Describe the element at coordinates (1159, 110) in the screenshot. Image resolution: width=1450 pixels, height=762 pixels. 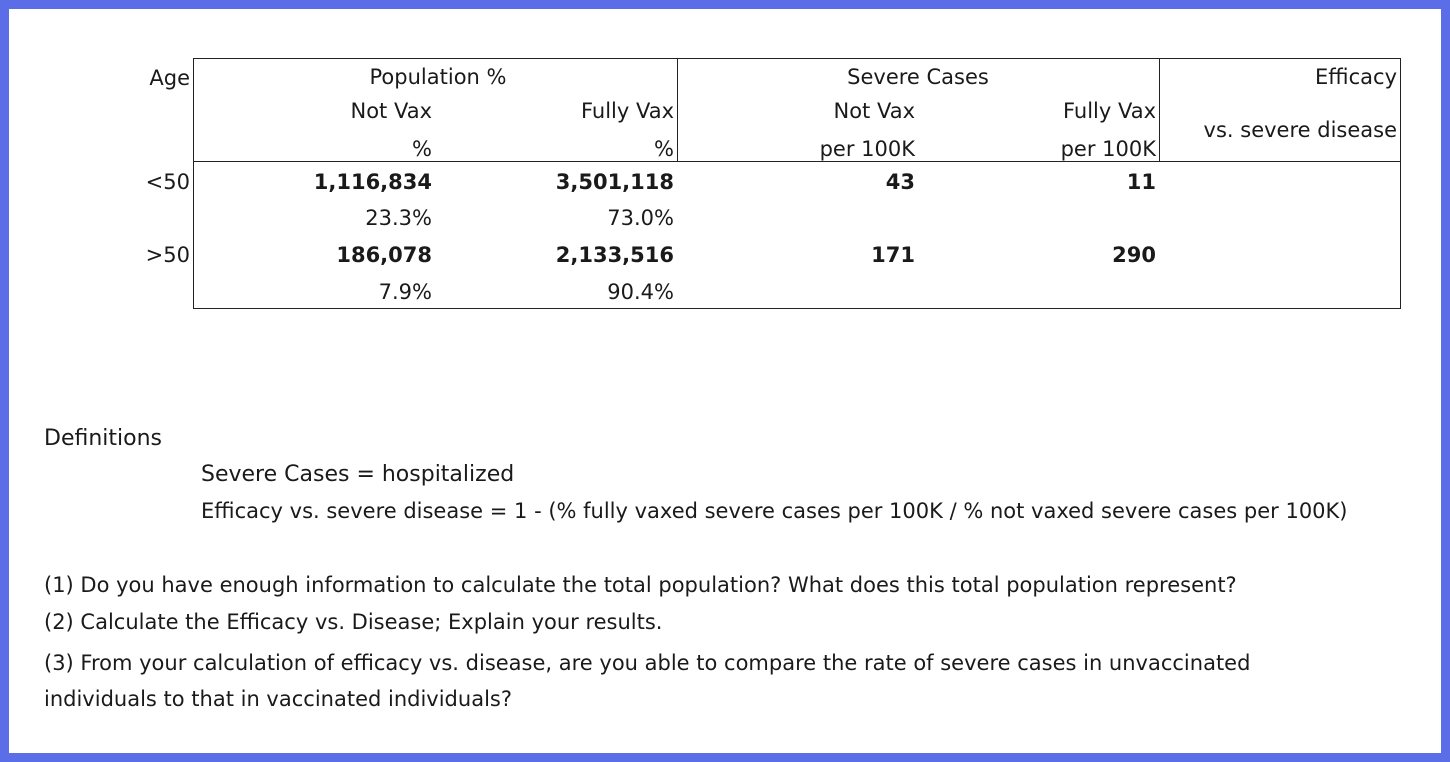
I see `table-divider-severe-efficacy` at that location.